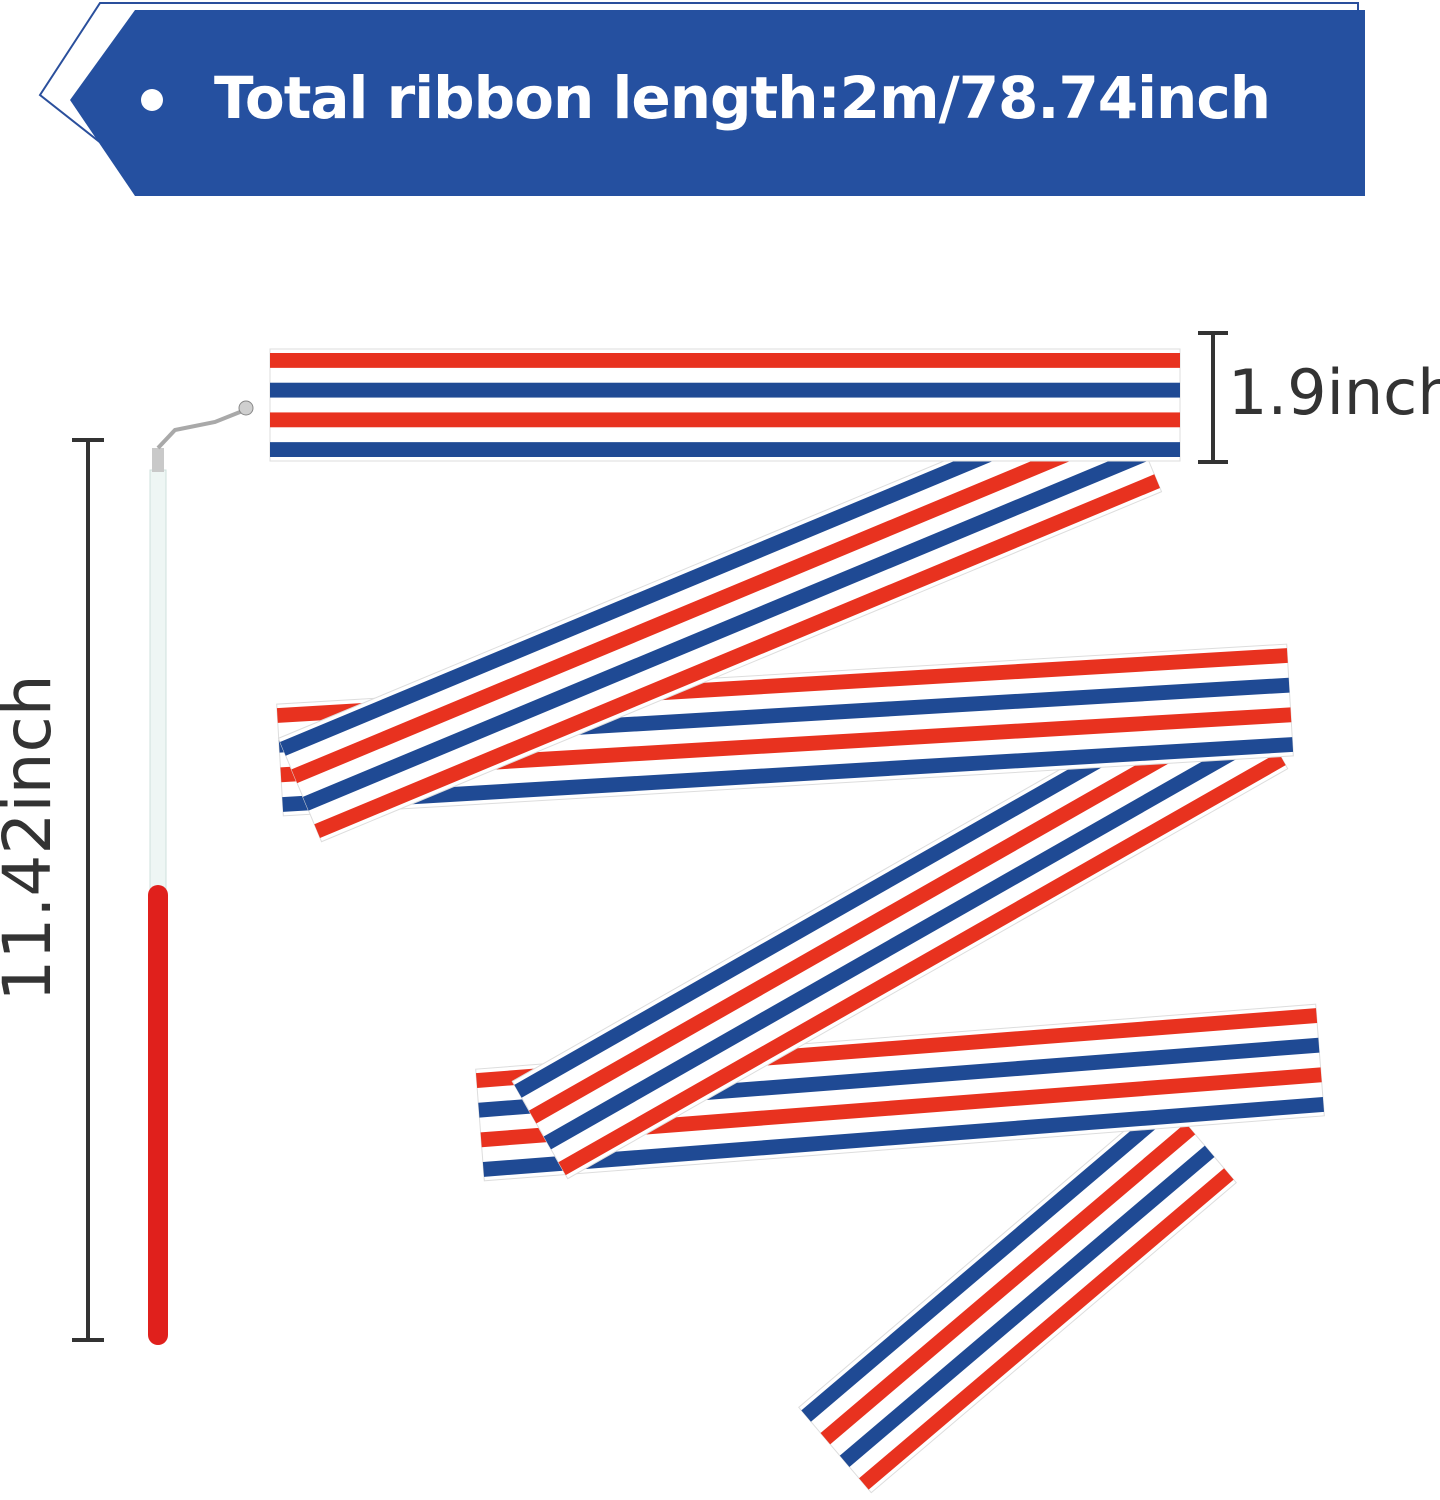 The width and height of the screenshot is (1440, 1500). Describe the element at coordinates (246, 408) in the screenshot. I see `wand-eyelet` at that location.